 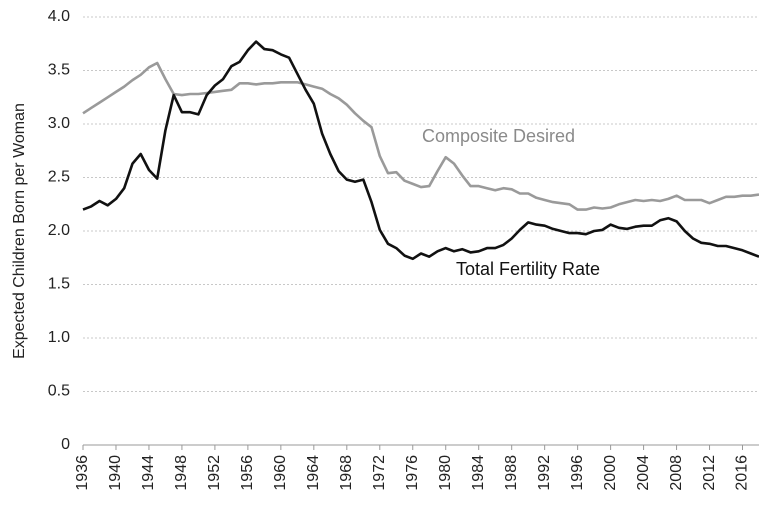 What do you see at coordinates (445, 473) in the screenshot?
I see `x-tick-label: 1980` at bounding box center [445, 473].